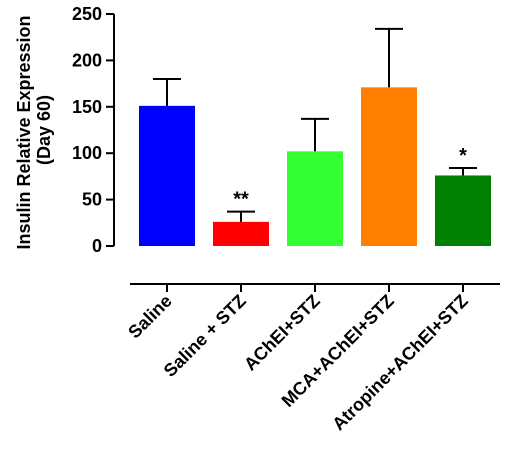 The width and height of the screenshot is (510, 458). Describe the element at coordinates (24, 132) in the screenshot. I see `y-axis-label-line-1: Insulin Relative Expression` at that location.